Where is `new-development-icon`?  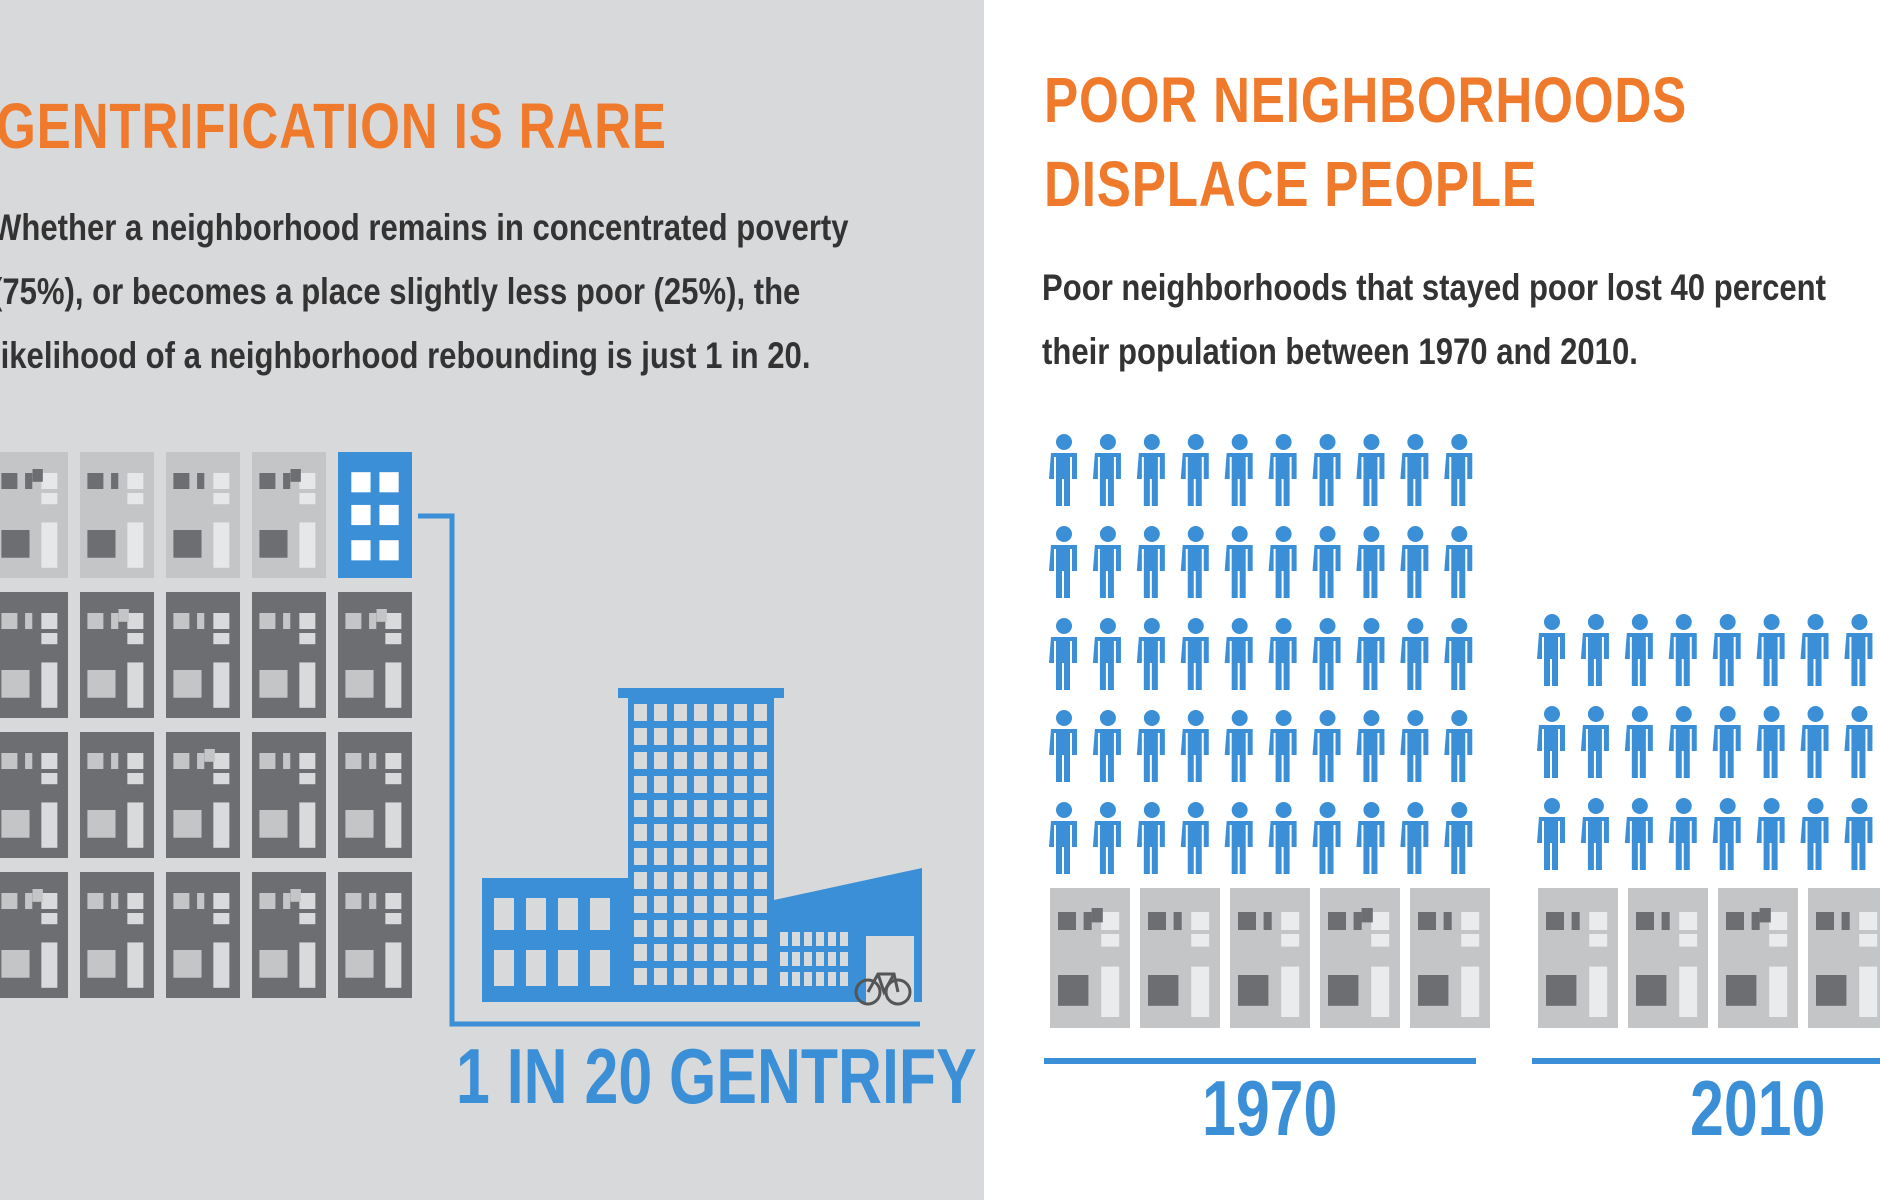
new-development-icon is located at coordinates (702, 845).